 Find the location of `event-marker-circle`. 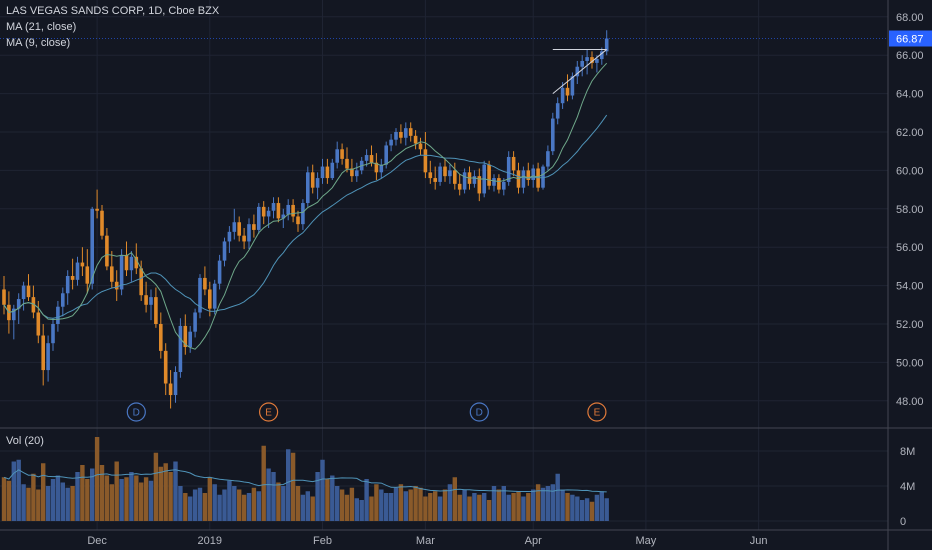

event-marker-circle is located at coordinates (136, 412).